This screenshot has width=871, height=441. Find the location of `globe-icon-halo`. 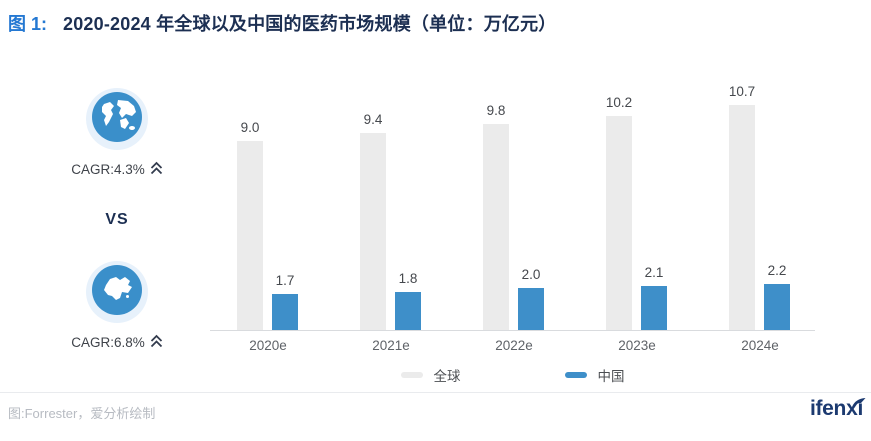

globe-icon-halo is located at coordinates (117, 119).